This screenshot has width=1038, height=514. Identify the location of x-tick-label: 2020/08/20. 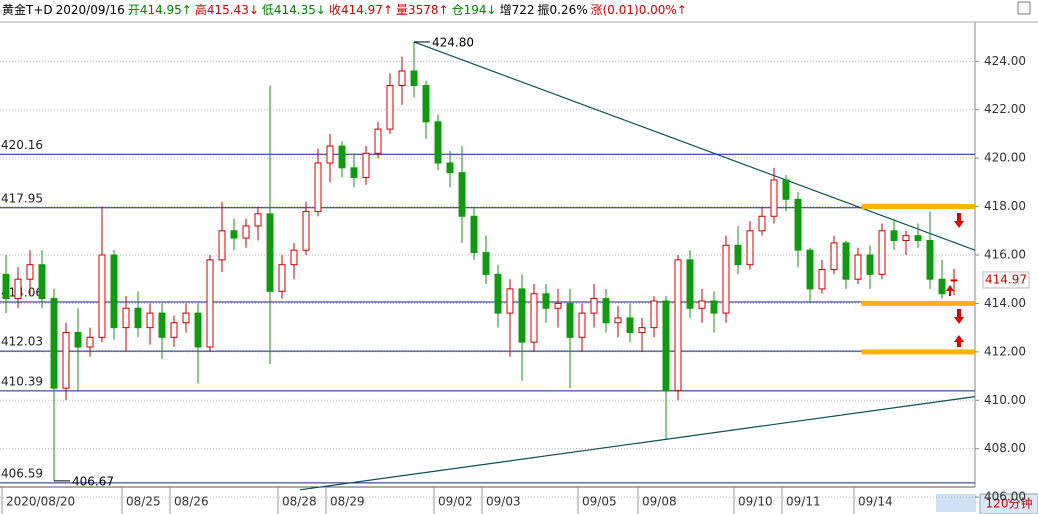
(40, 502).